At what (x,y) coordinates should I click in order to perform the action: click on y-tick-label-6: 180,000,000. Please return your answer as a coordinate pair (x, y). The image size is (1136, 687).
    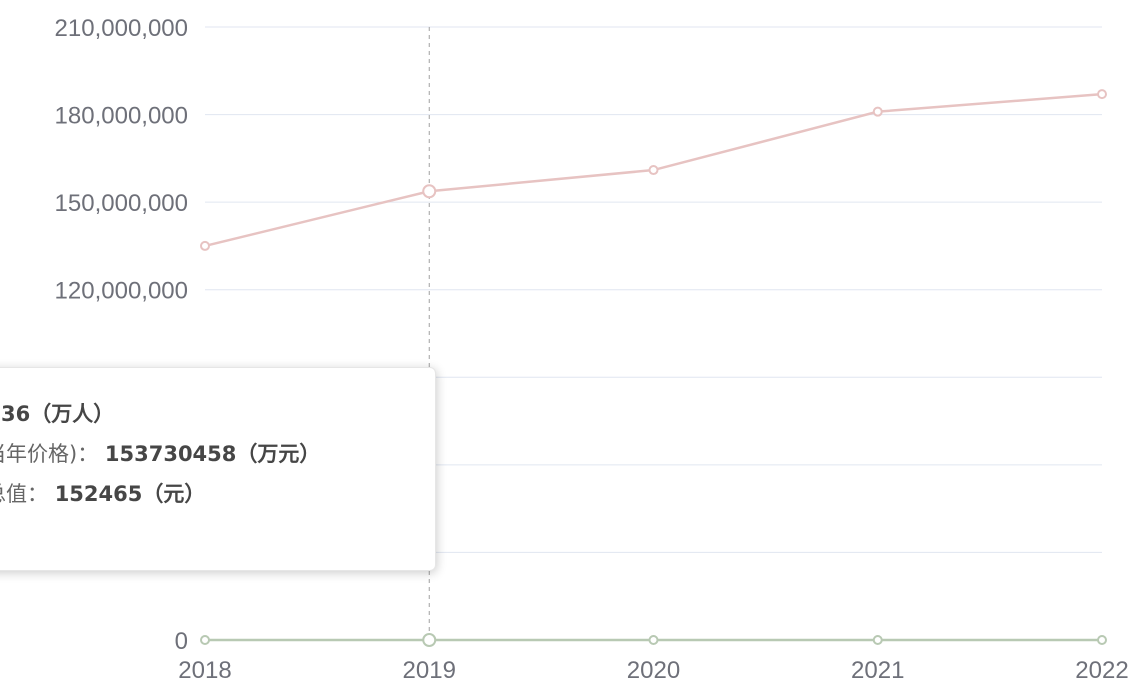
    Looking at the image, I should click on (121, 116).